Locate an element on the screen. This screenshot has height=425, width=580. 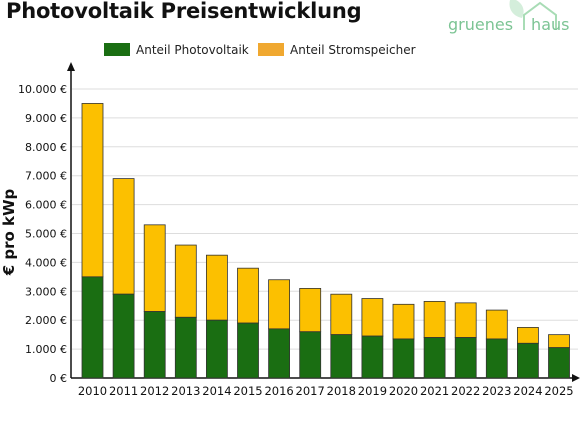
x-tick-label: 2022 is located at coordinates (465, 391).